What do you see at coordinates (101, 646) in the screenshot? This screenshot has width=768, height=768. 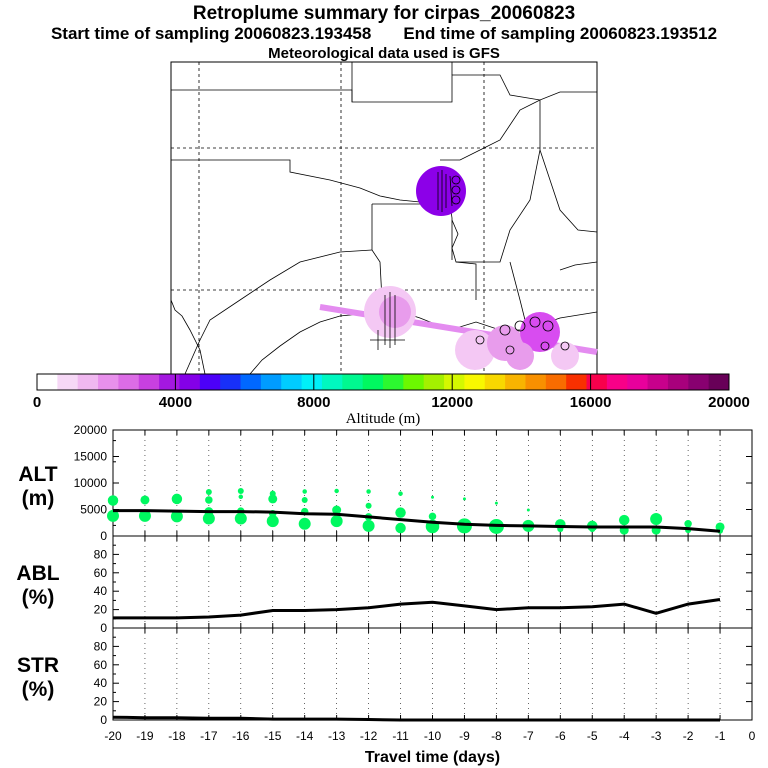 I see `chart-ytick-label: 80` at bounding box center [101, 646].